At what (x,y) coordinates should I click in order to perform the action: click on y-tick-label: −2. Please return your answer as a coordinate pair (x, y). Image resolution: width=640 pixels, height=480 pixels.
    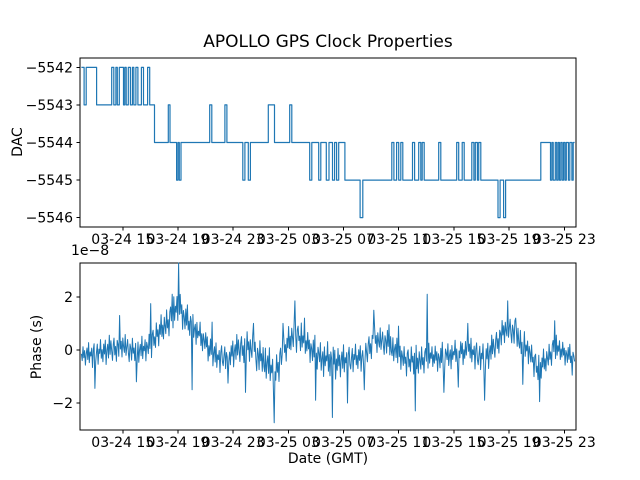
    Looking at the image, I should click on (62, 404).